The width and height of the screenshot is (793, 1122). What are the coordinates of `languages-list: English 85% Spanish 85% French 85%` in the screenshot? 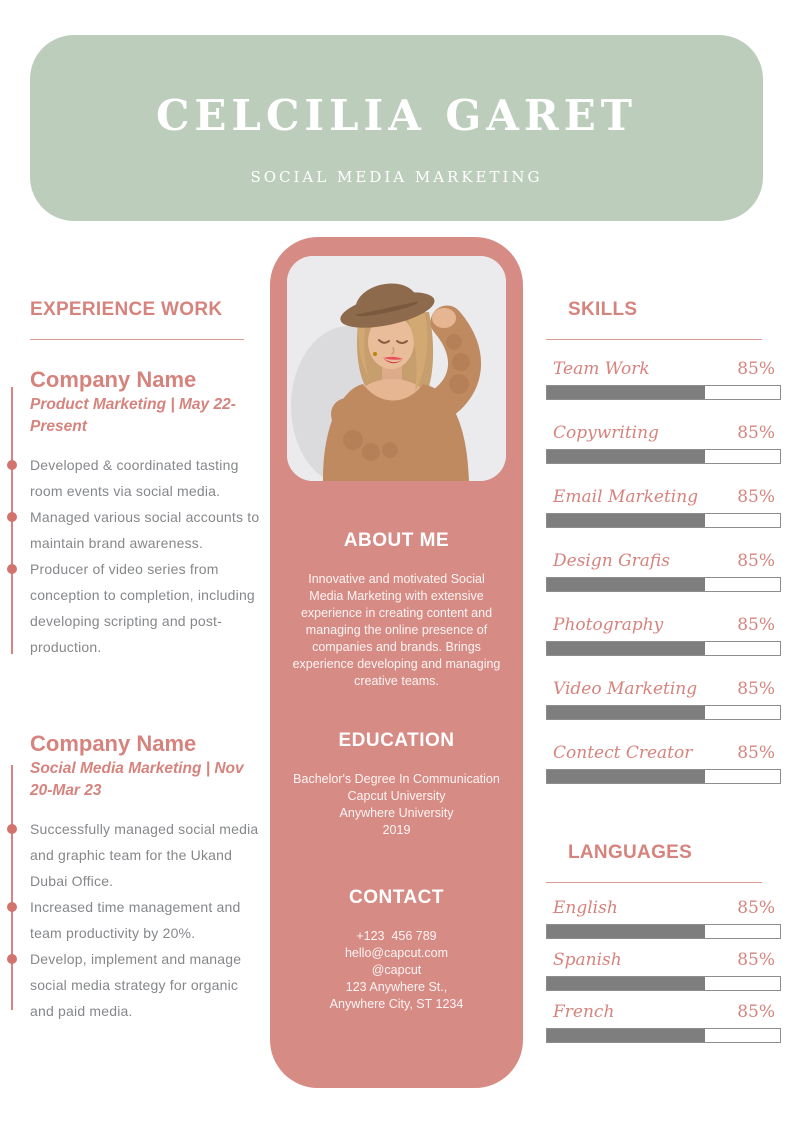 It's located at (663, 970).